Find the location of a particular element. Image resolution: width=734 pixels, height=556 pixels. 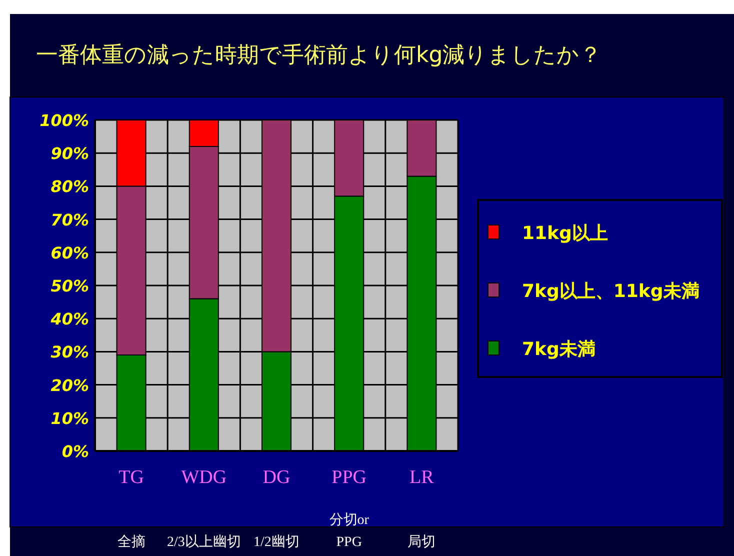

x-tick-label: PPG is located at coordinates (349, 477).